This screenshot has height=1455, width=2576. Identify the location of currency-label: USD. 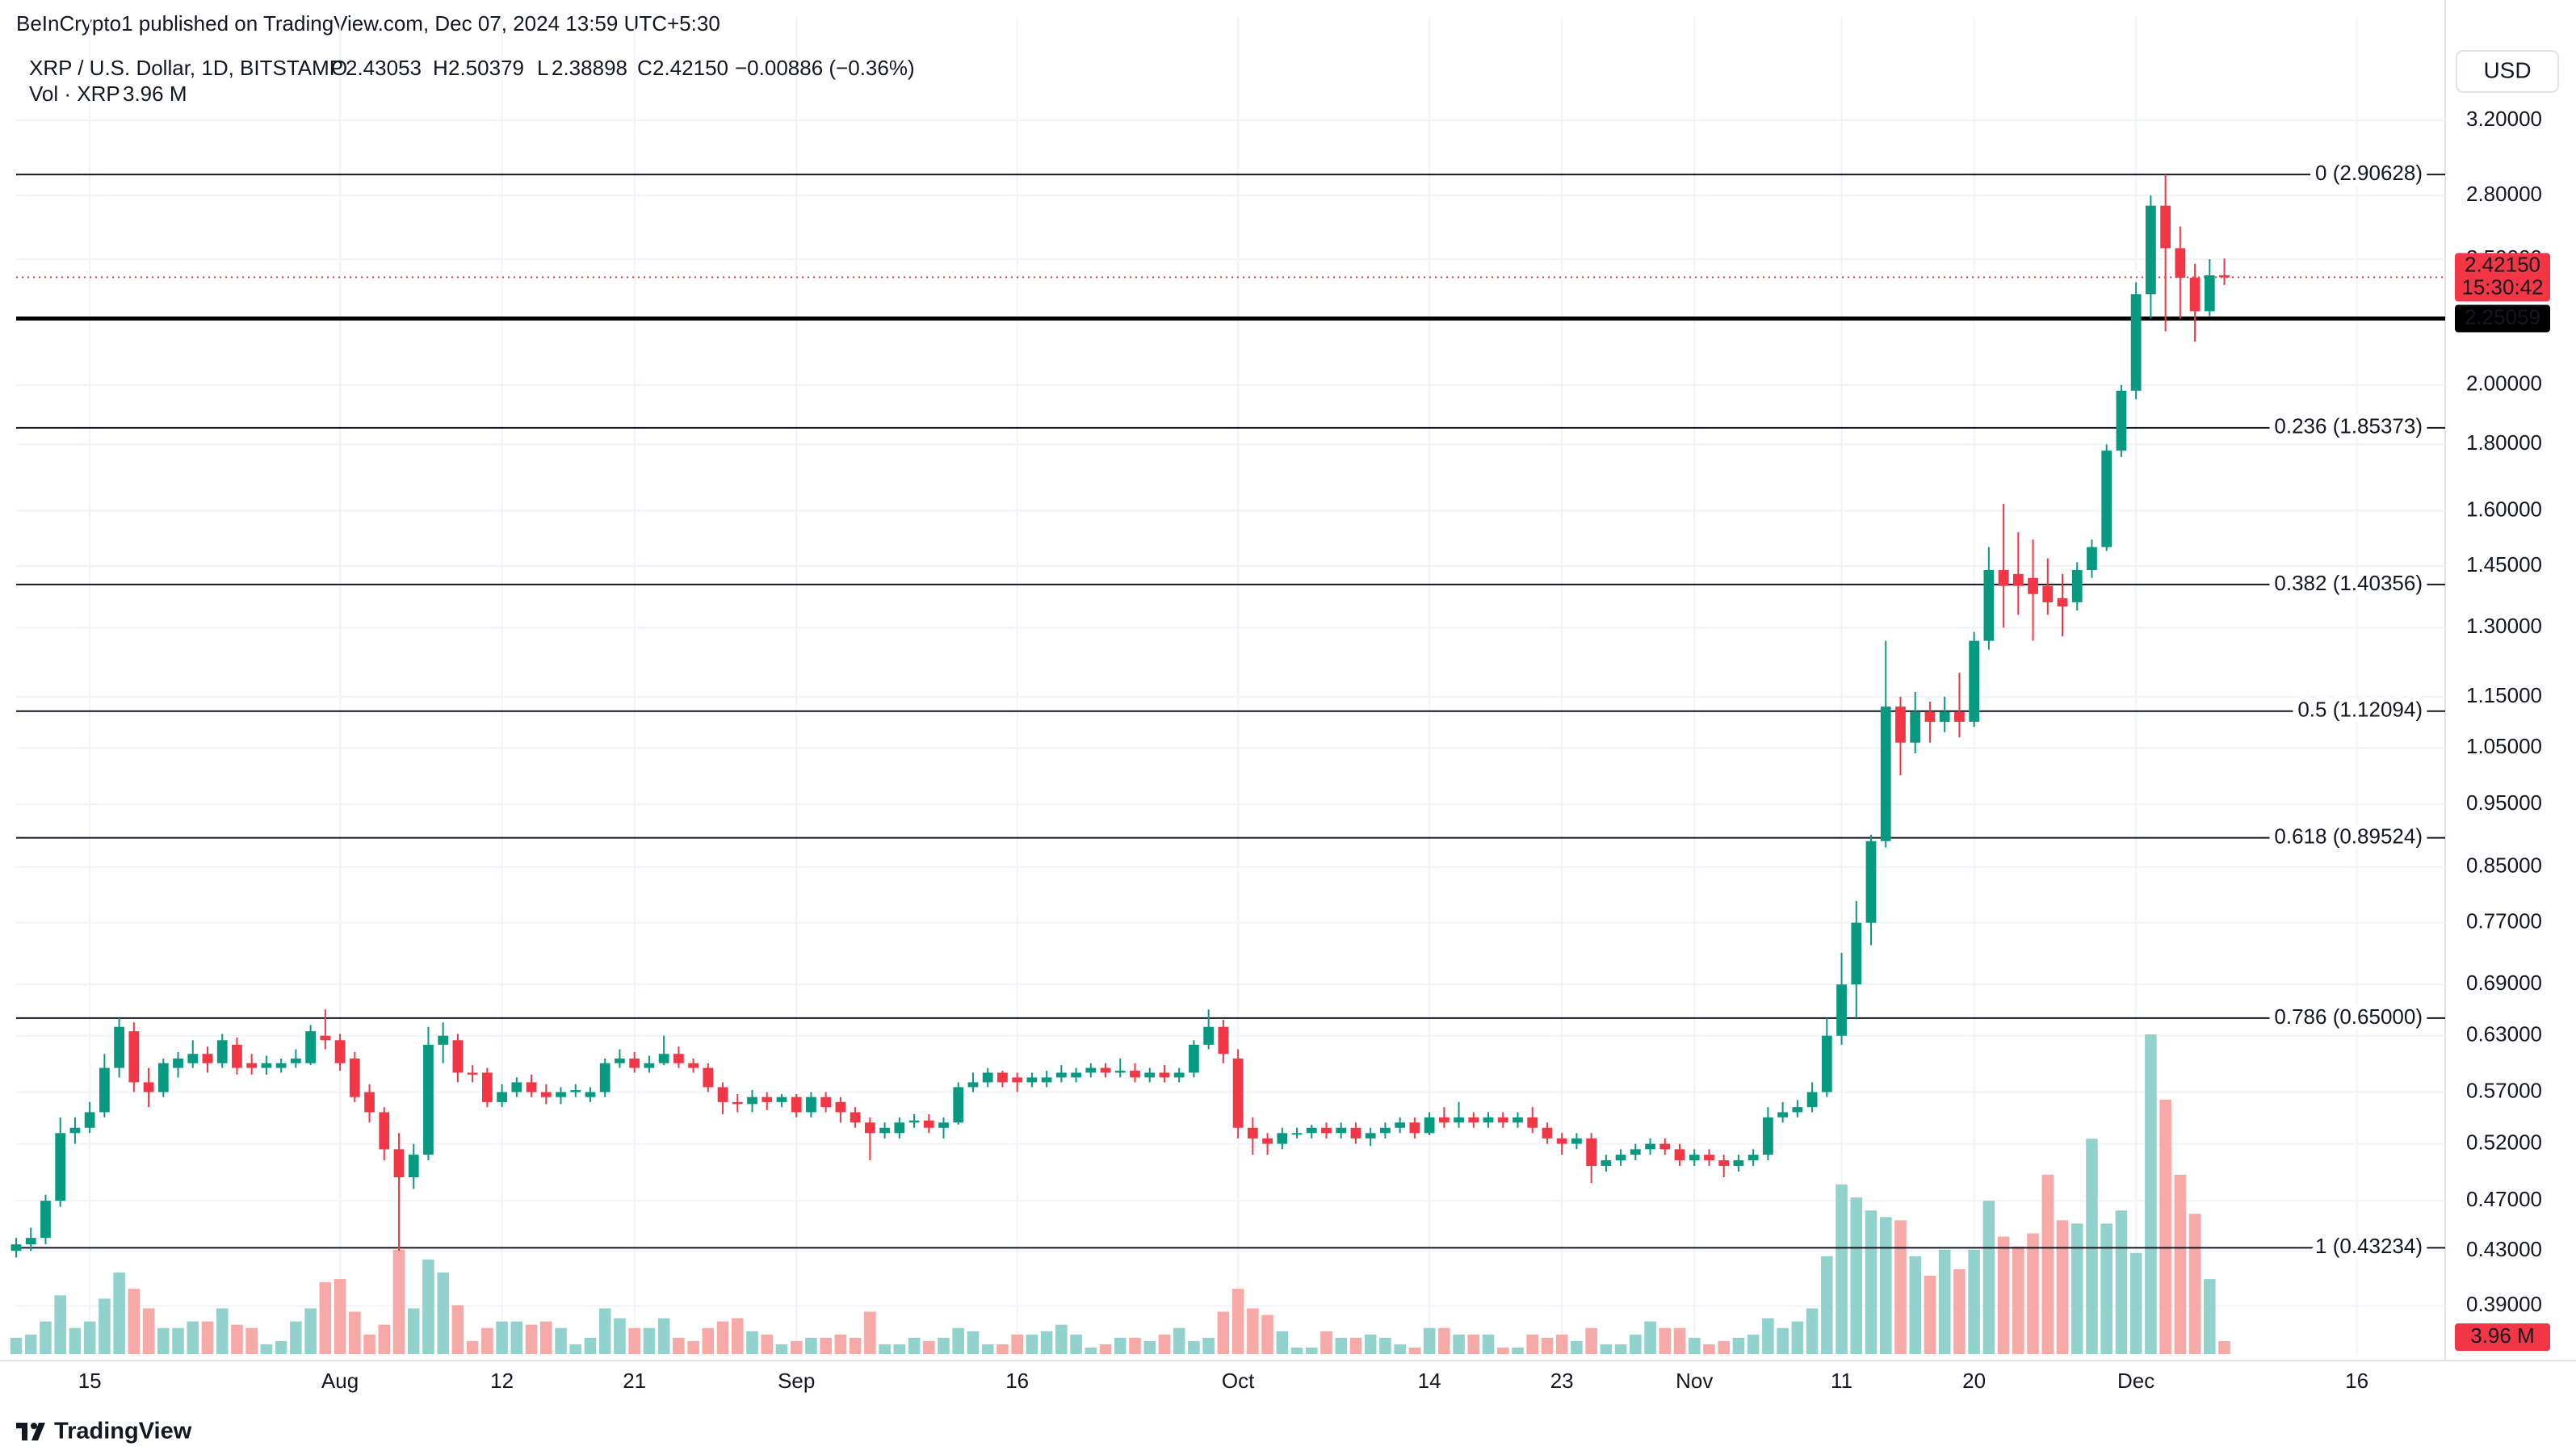
(2507, 69).